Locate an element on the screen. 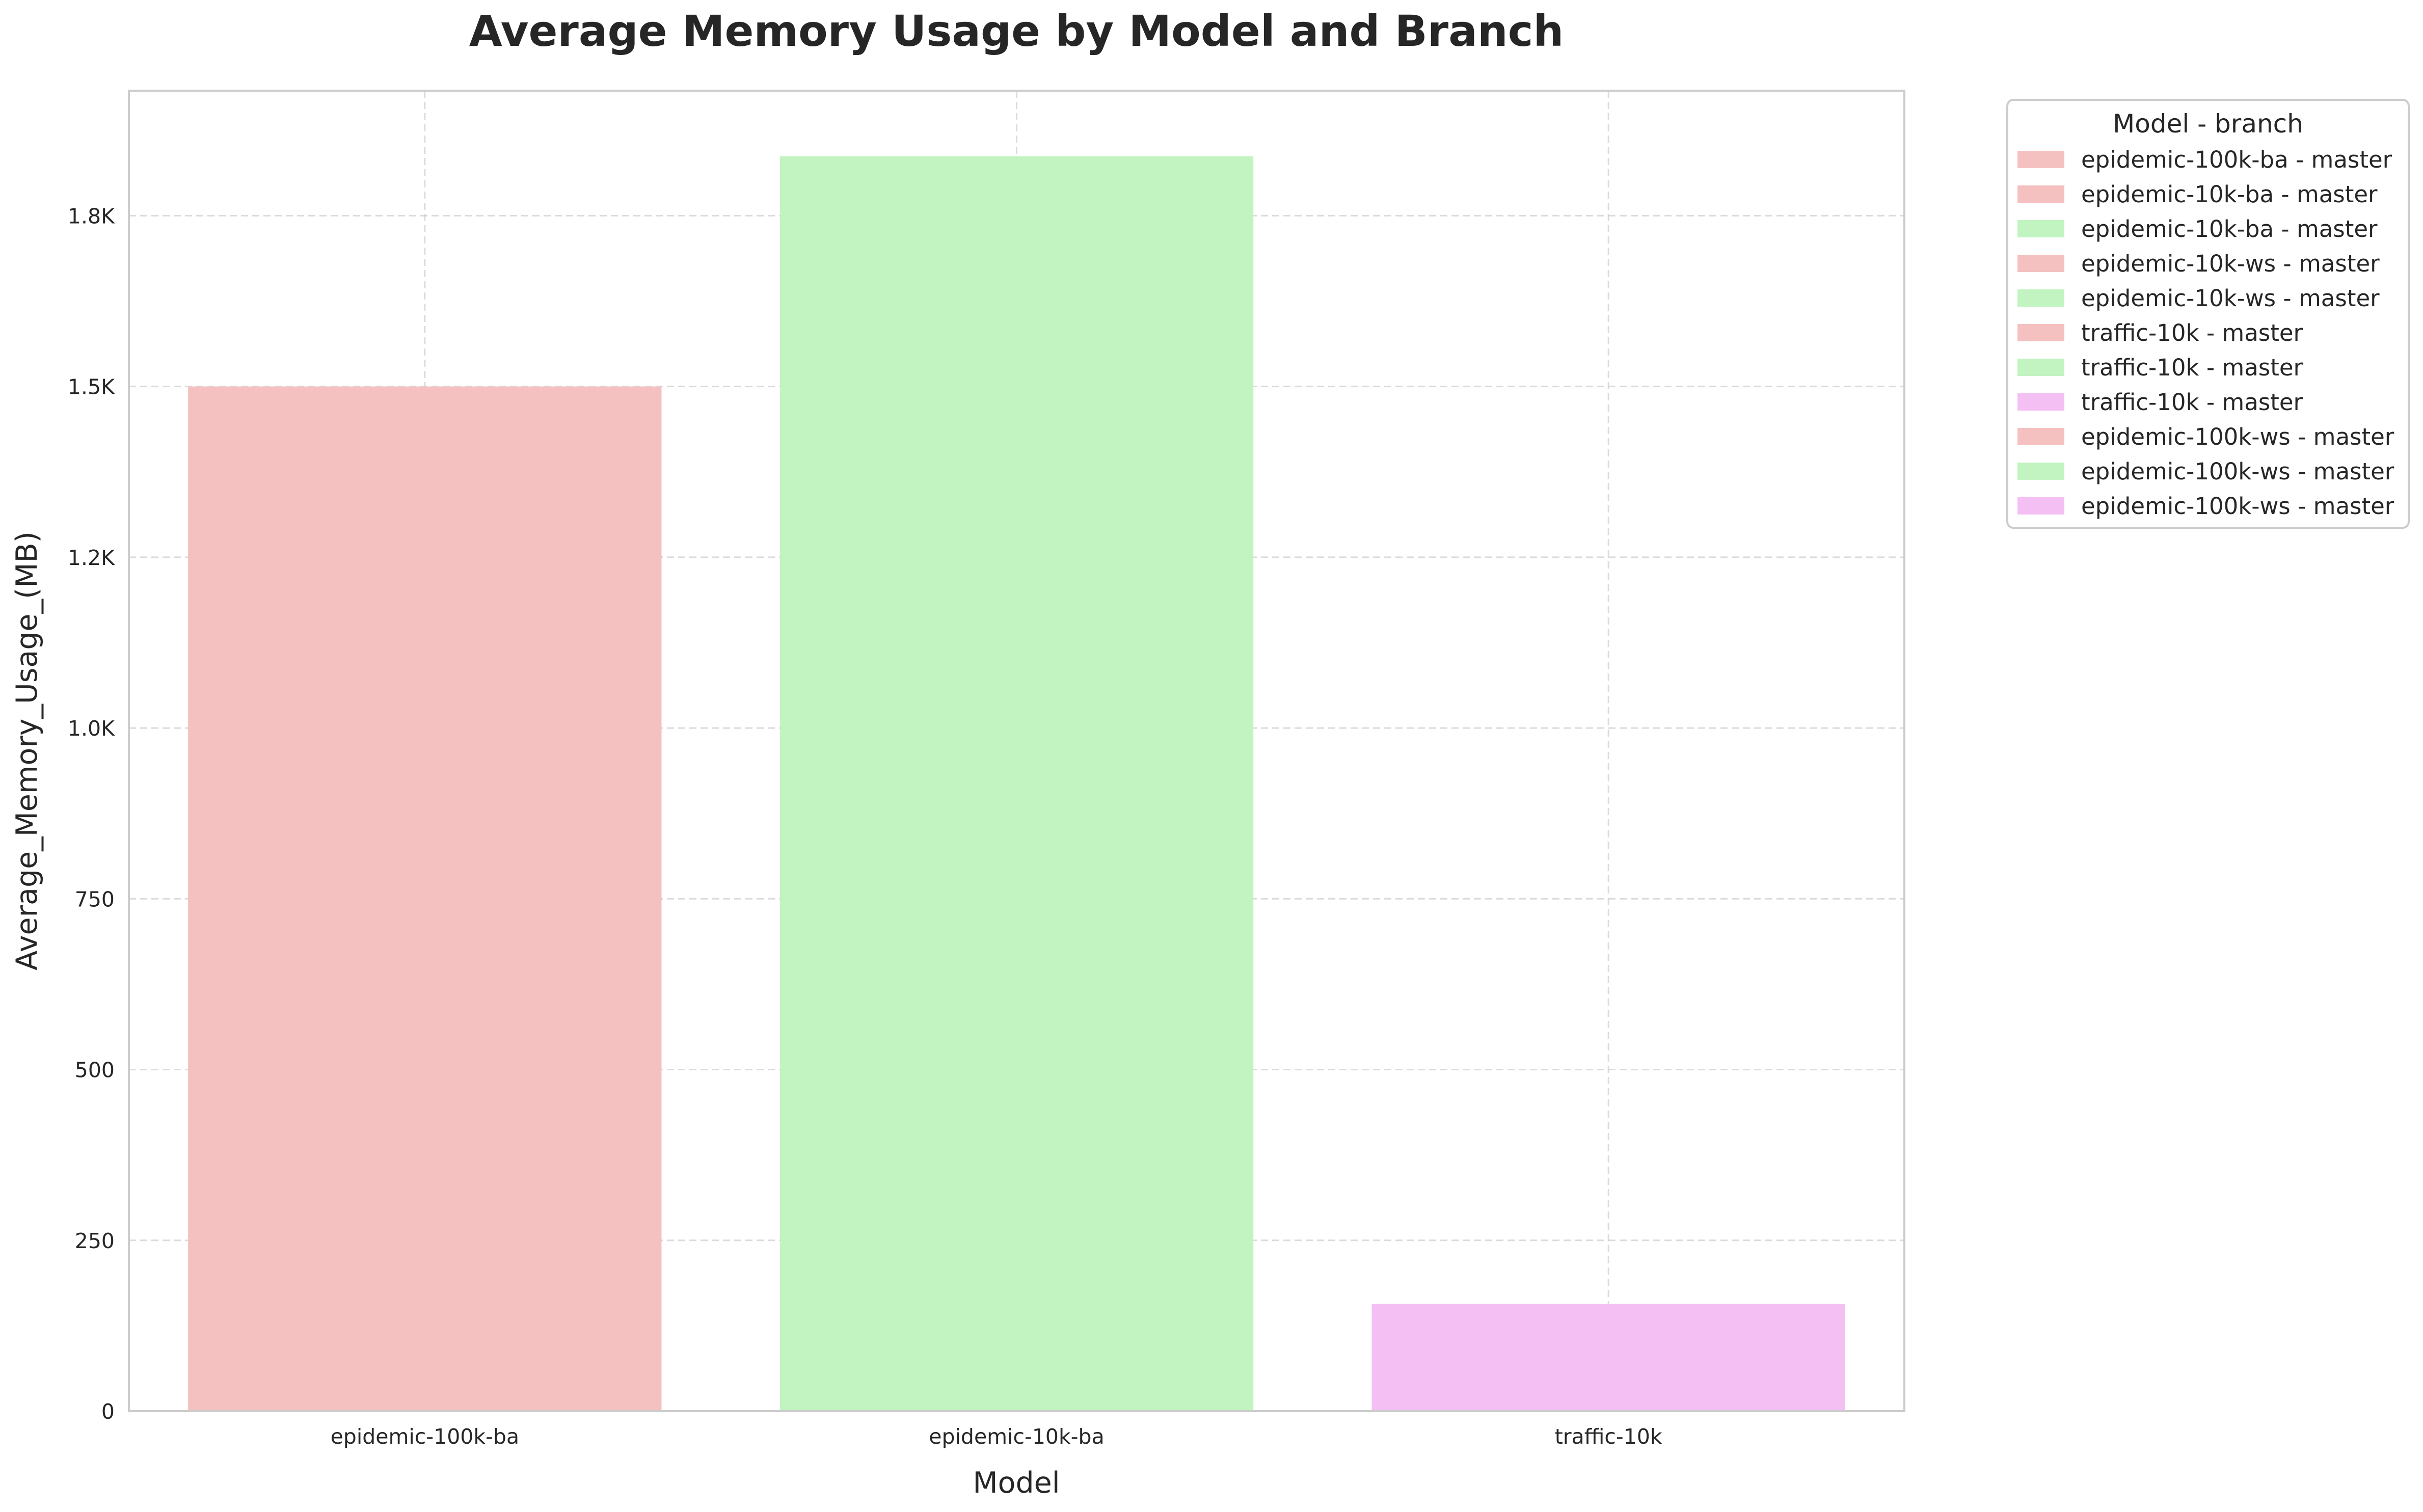 This screenshot has height=1512, width=2423. x-tick-label: epidemic-10k-ba is located at coordinates (1016, 1437).